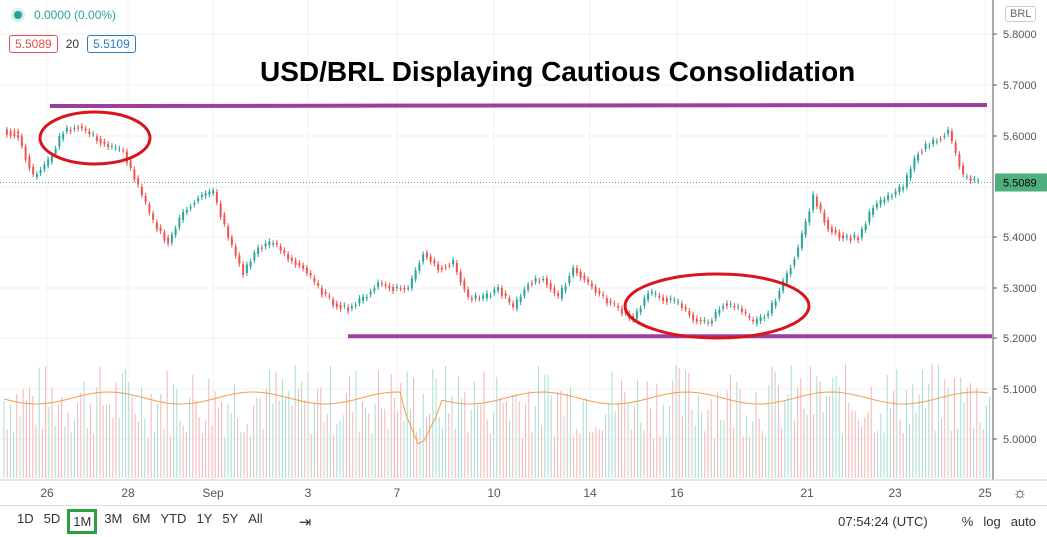 This screenshot has height=537, width=1047. What do you see at coordinates (25, 518) in the screenshot?
I see `range-1d: 1D` at bounding box center [25, 518].